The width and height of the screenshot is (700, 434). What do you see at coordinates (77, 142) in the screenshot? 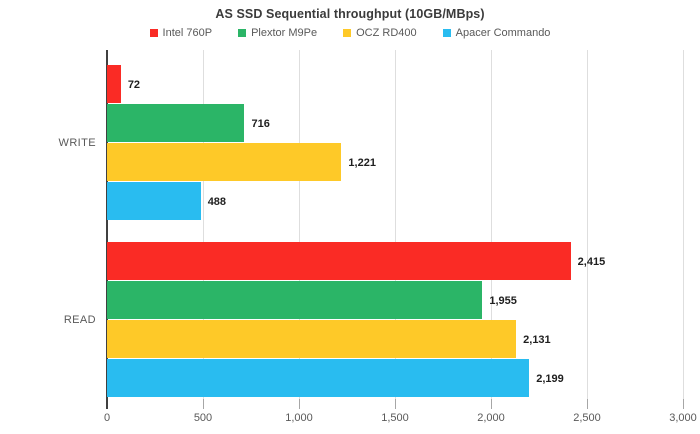
I see `category-label-write: WRITE` at bounding box center [77, 142].